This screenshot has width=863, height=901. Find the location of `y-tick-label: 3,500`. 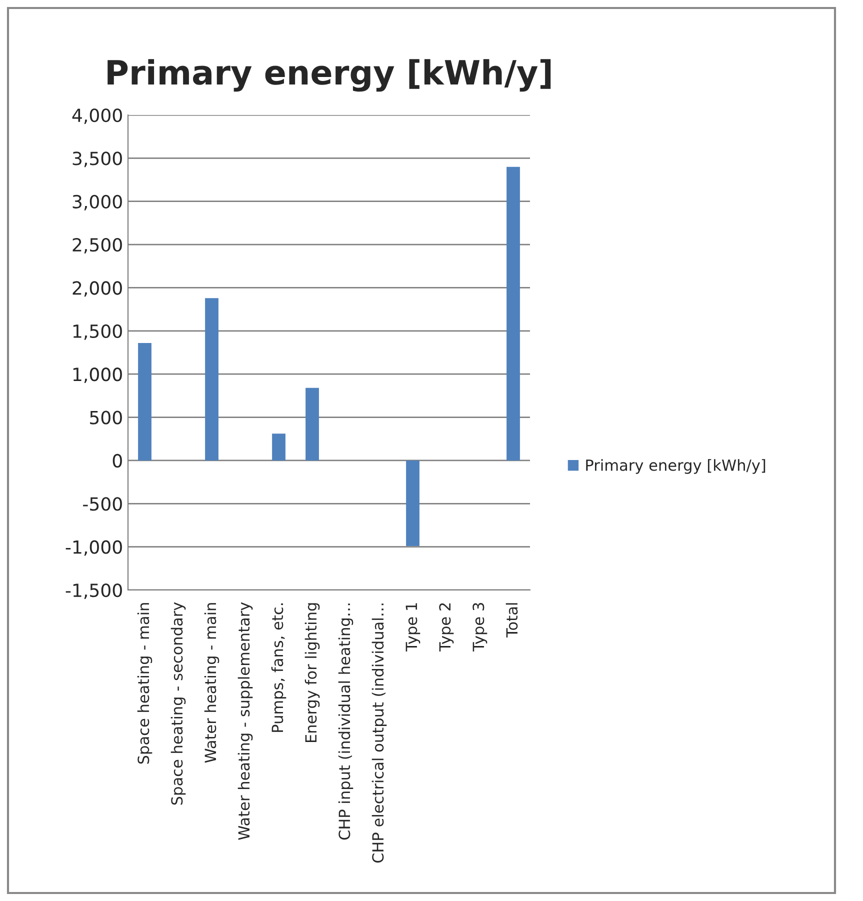

y-tick-label: 3,500 is located at coordinates (97, 160).